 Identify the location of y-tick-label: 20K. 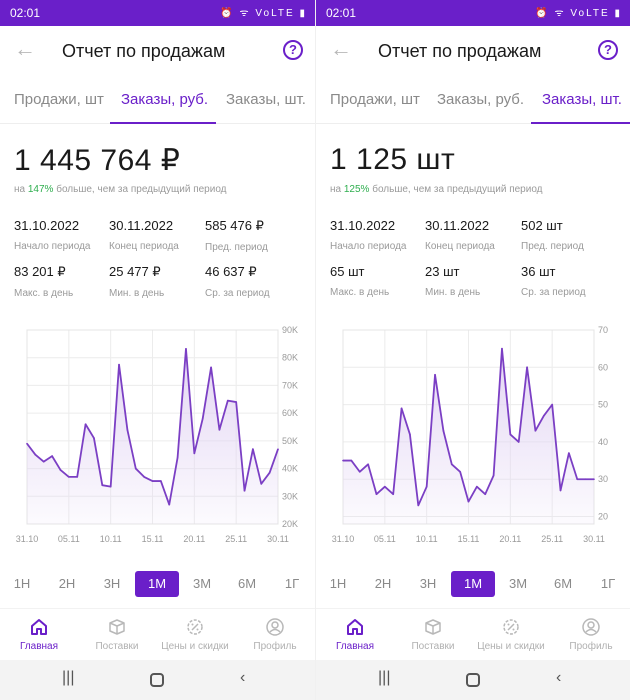
(290, 524).